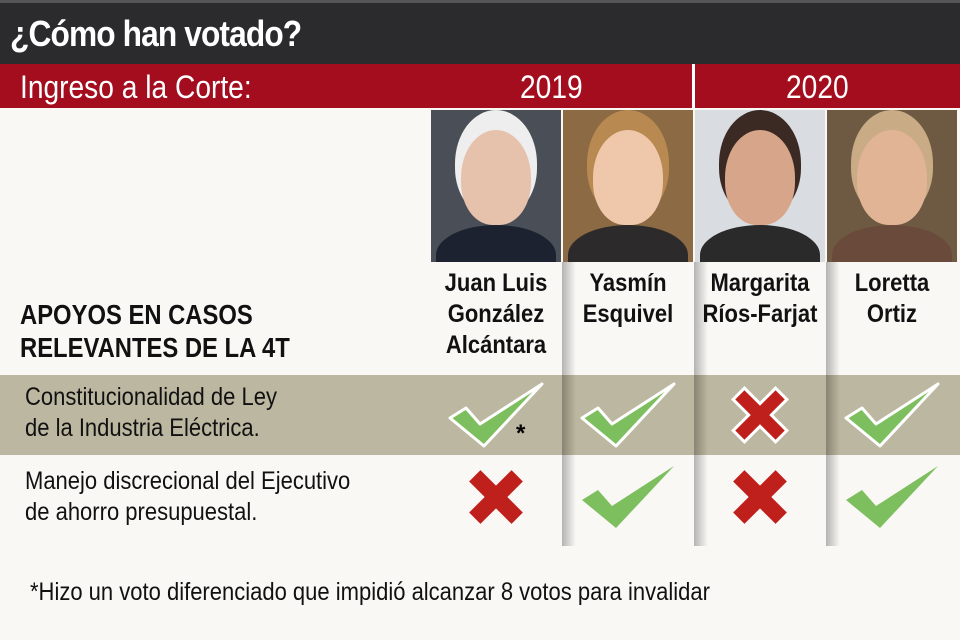 Image resolution: width=960 pixels, height=640 pixels. I want to click on entry-bar: Ingreso a la Corte: 2019 2020, so click(480, 86).